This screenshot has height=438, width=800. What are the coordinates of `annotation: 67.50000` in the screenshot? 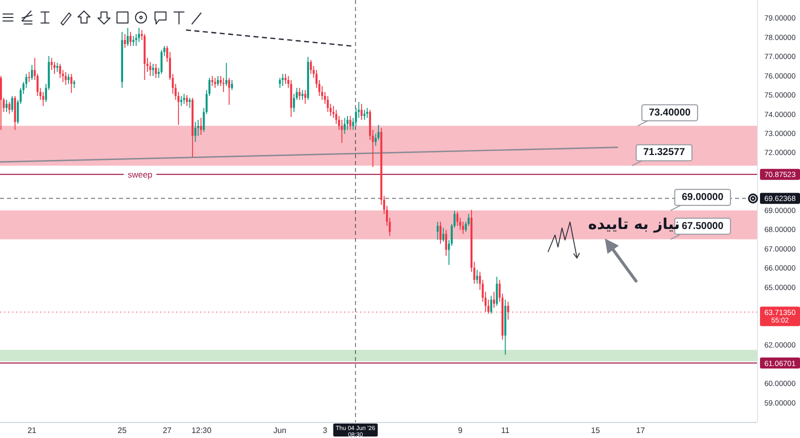 It's located at (703, 226).